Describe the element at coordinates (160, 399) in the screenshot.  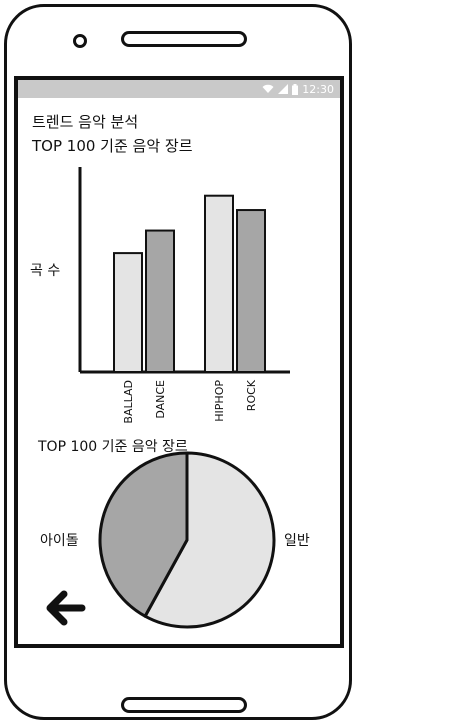
I see `tick-label-dance: DANCE` at that location.